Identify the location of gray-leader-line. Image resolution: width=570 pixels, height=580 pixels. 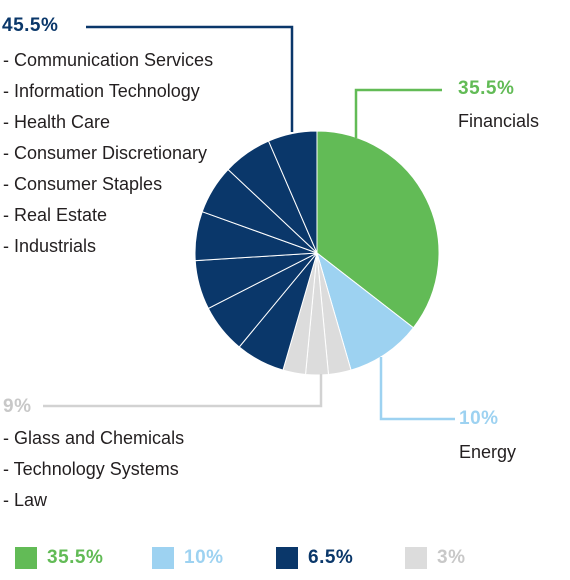
(183, 391).